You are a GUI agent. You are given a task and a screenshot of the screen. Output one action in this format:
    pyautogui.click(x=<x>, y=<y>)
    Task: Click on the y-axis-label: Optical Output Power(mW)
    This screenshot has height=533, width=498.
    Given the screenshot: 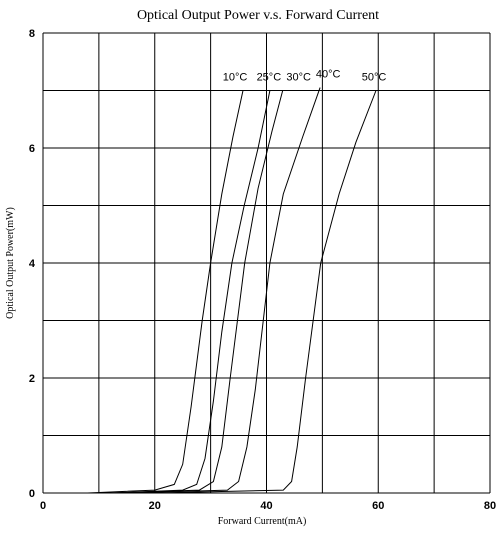 What is the action you would take?
    pyautogui.click(x=10, y=263)
    